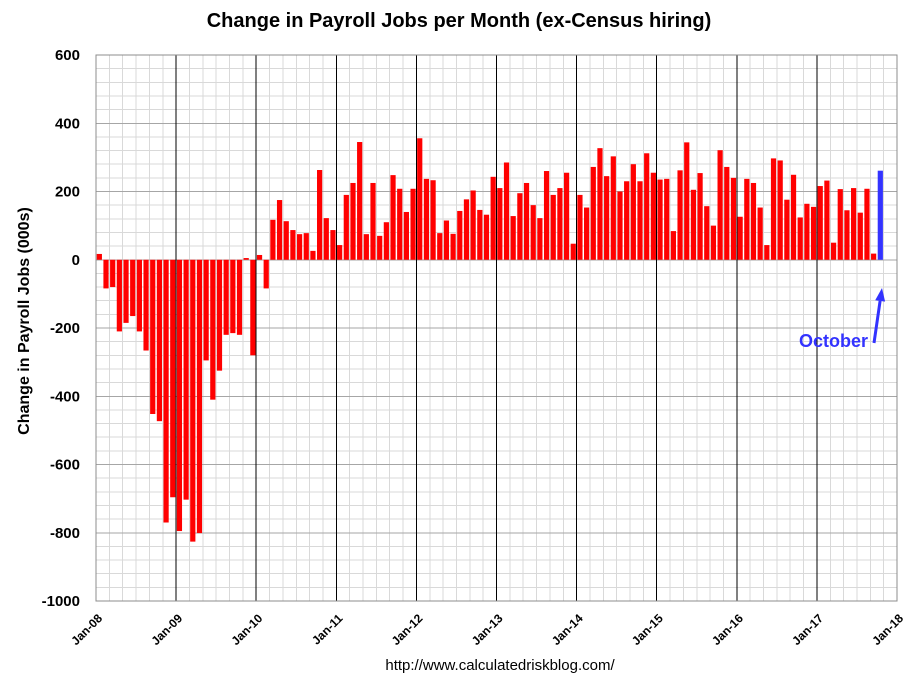  What do you see at coordinates (880, 215) in the screenshot?
I see `highlight-bar` at bounding box center [880, 215].